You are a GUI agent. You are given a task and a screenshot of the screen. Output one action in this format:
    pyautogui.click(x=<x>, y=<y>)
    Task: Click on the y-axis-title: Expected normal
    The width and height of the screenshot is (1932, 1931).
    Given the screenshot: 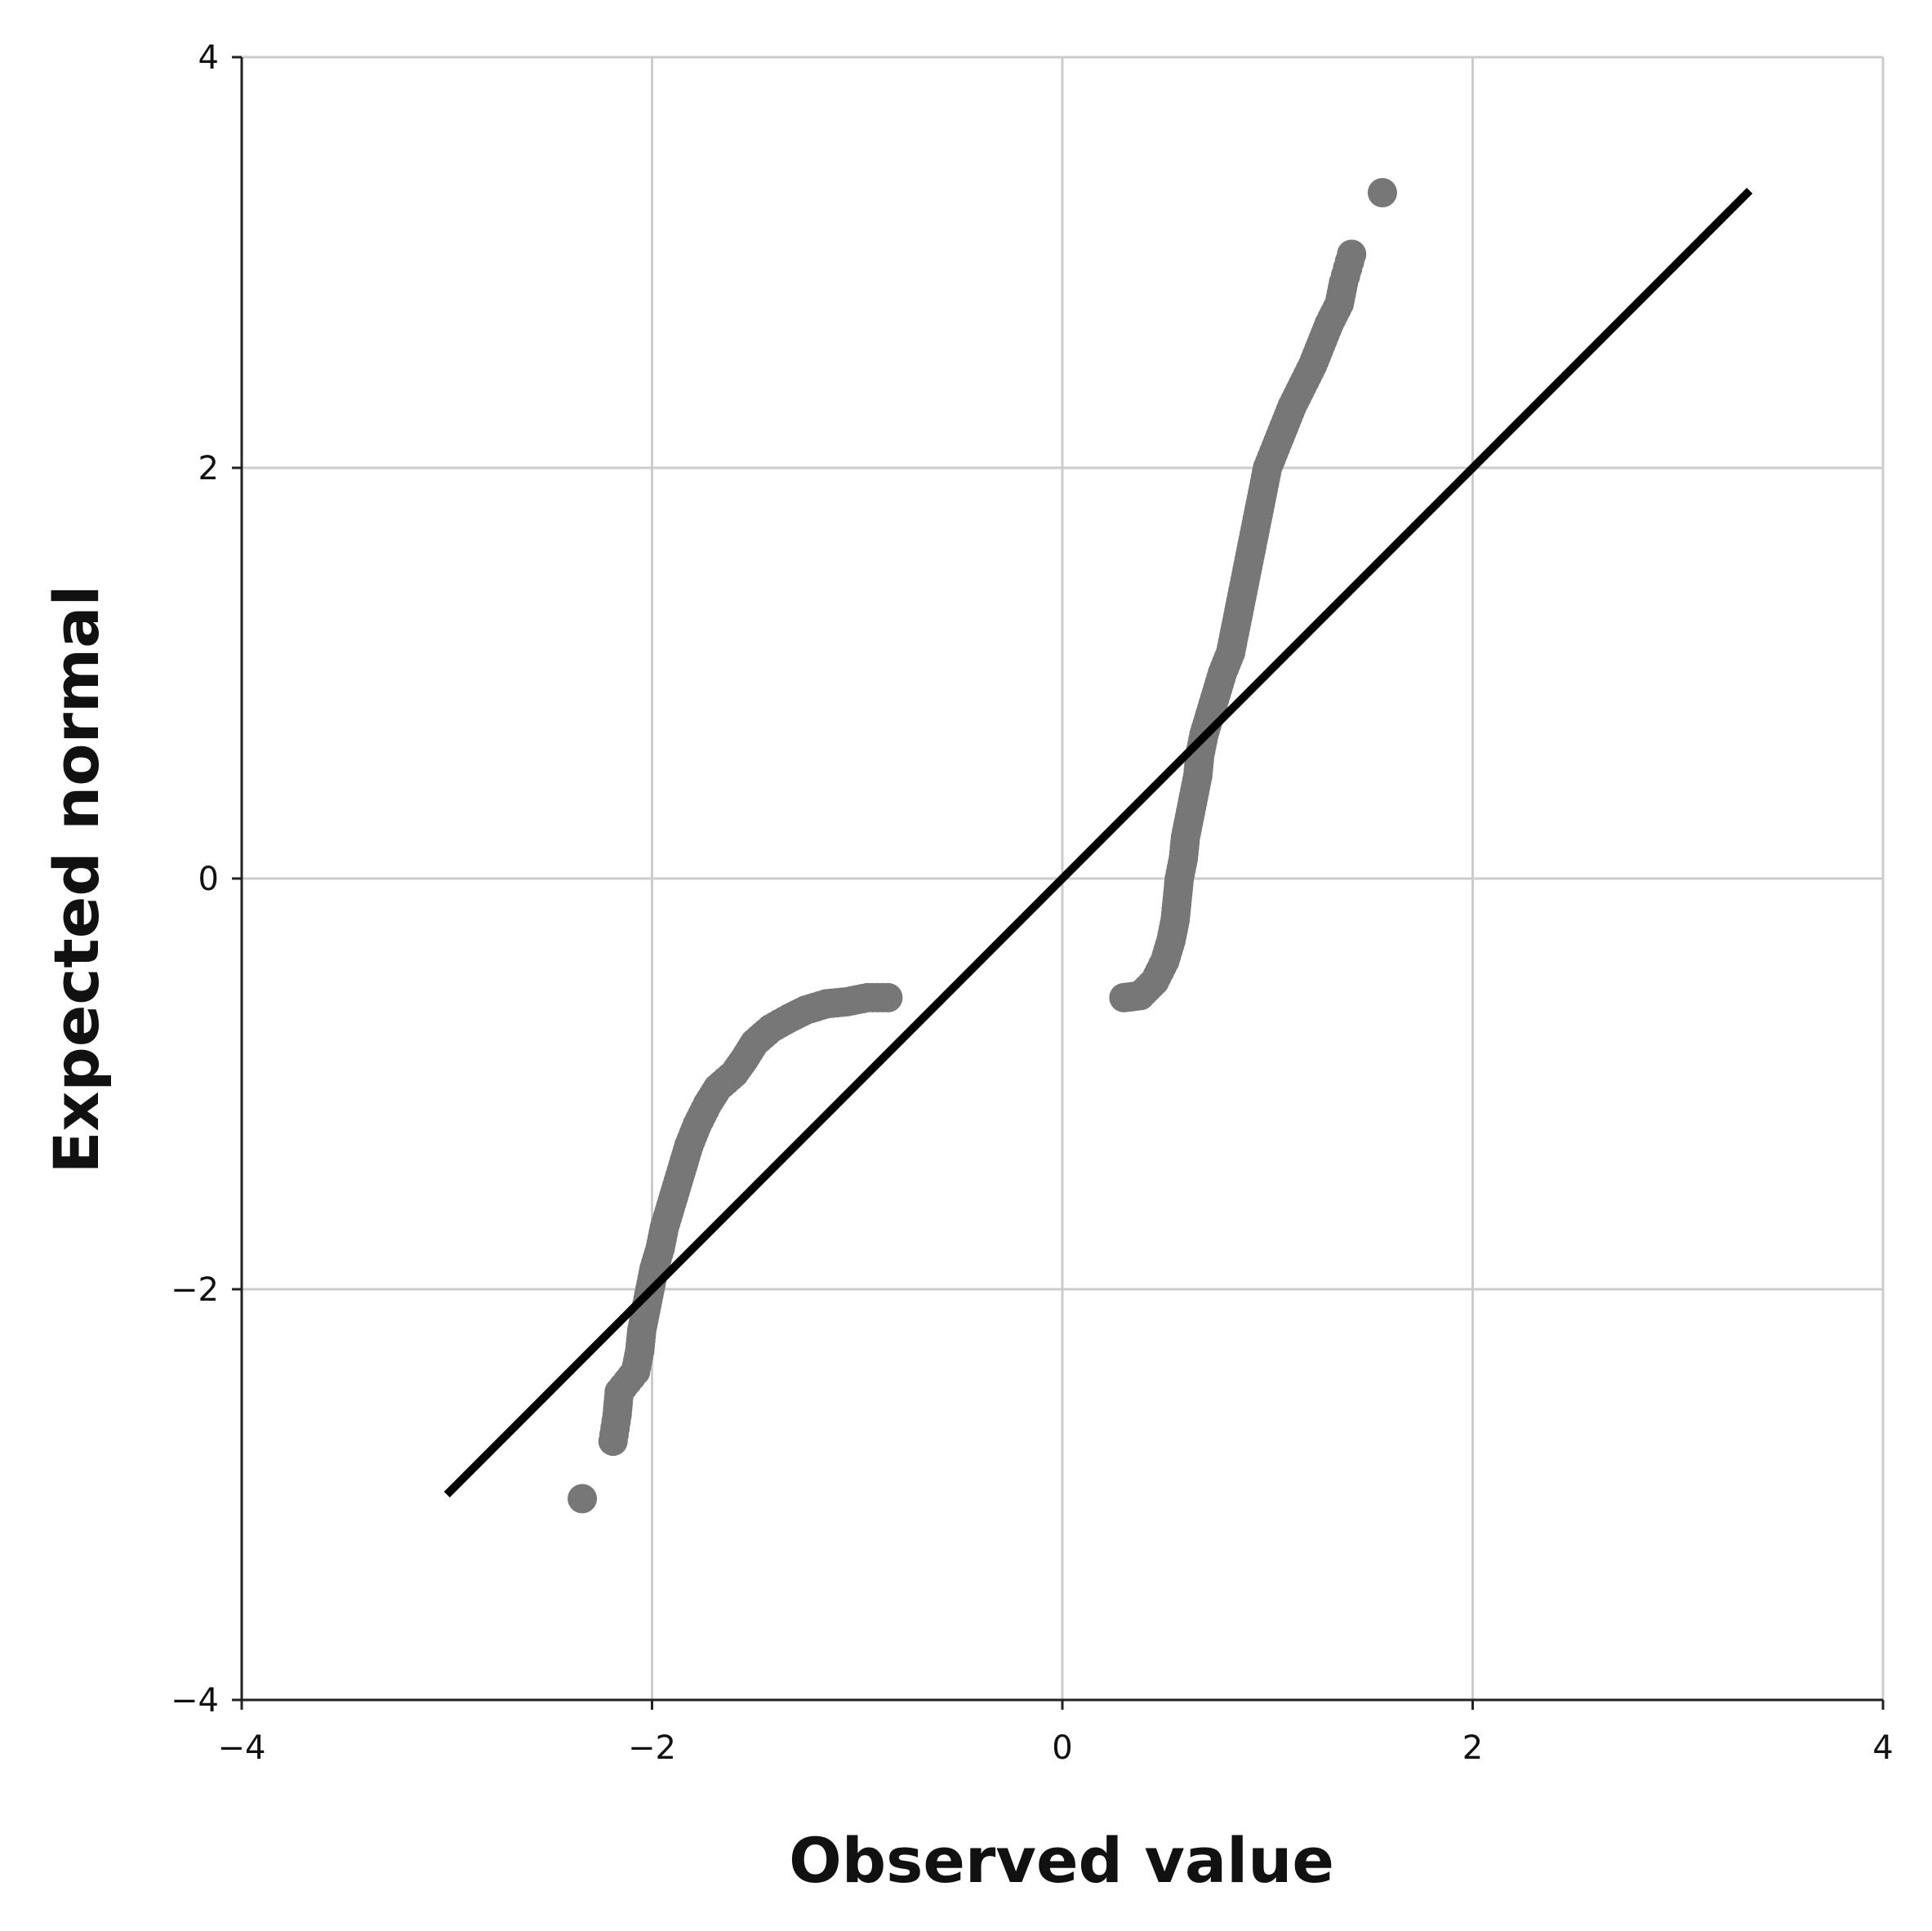 What is the action you would take?
    pyautogui.click(x=76, y=879)
    